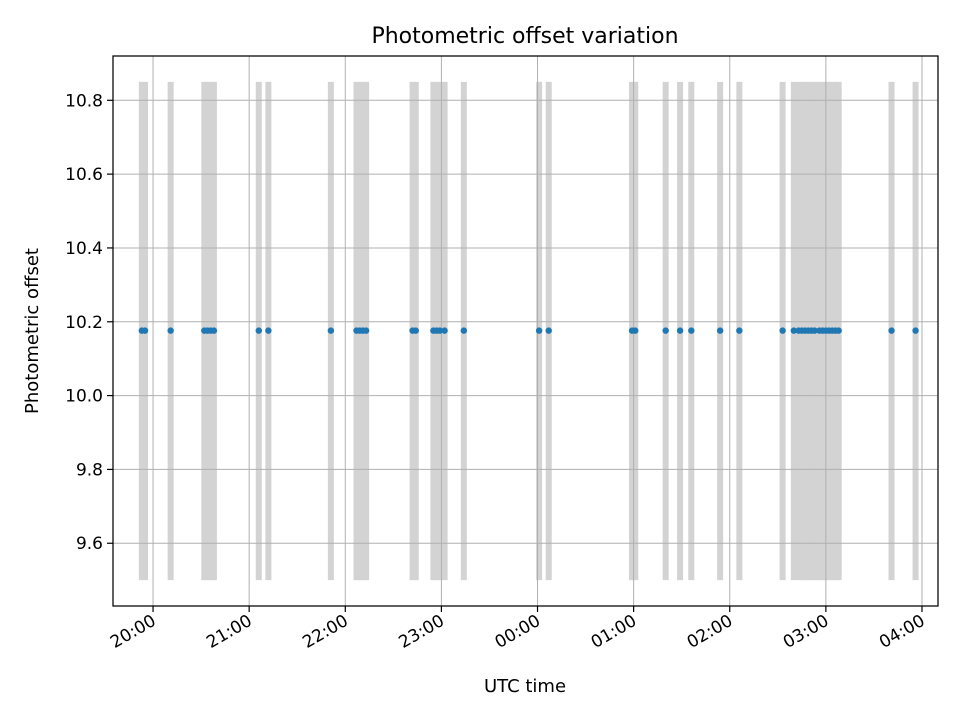 The height and width of the screenshot is (724, 960). Describe the element at coordinates (84, 101) in the screenshot. I see `y-tick-label: 10.8` at that location.